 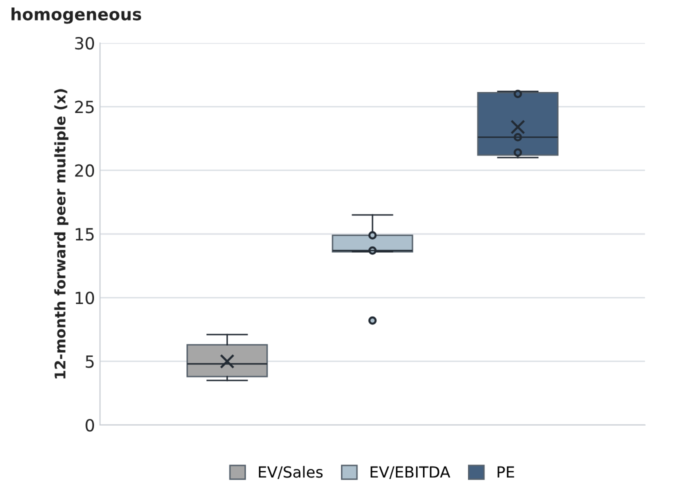 What do you see at coordinates (90, 425) in the screenshot?
I see `y-tick-label: 0` at bounding box center [90, 425].